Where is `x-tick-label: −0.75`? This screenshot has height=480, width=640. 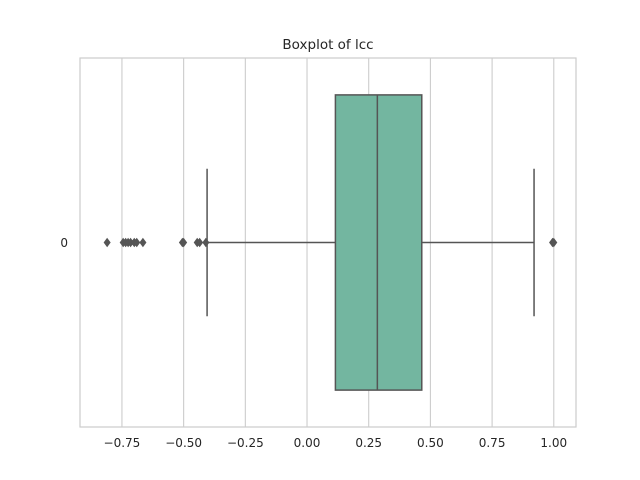
x-tick-label: −0.75 is located at coordinates (122, 443).